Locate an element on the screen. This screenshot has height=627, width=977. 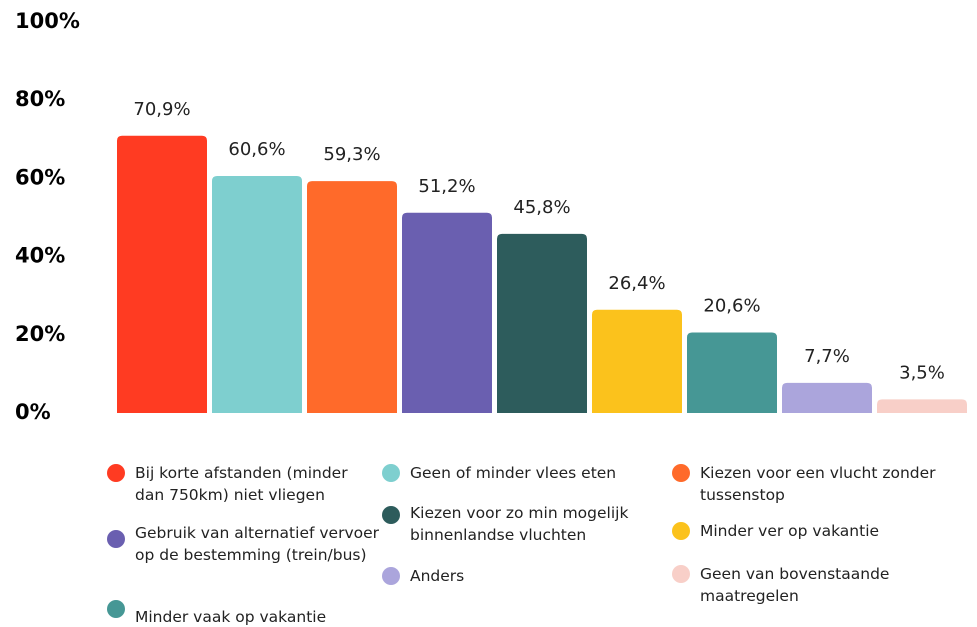
value-label: 59,3% is located at coordinates (351, 154).